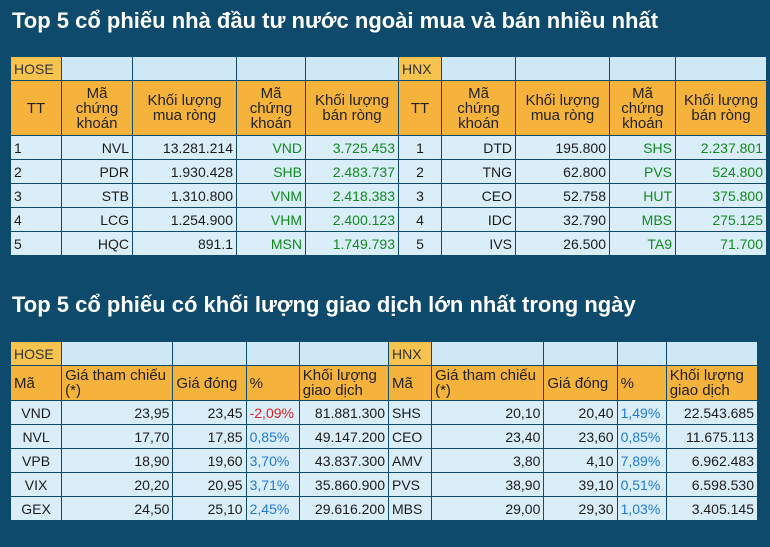 This screenshot has width=770, height=547. What do you see at coordinates (562, 195) in the screenshot?
I see `buy-volume-cell: 52.758` at bounding box center [562, 195].